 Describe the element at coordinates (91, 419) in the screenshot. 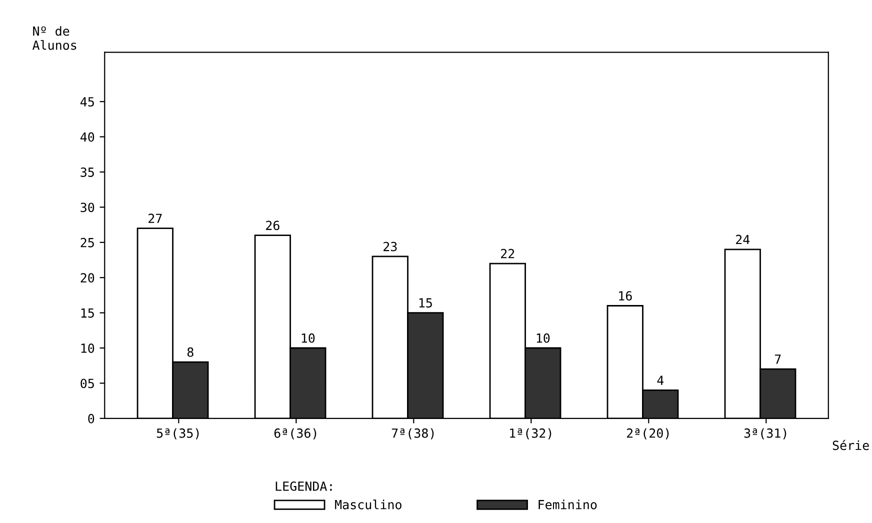

I see `y-tick-label: 0` at that location.